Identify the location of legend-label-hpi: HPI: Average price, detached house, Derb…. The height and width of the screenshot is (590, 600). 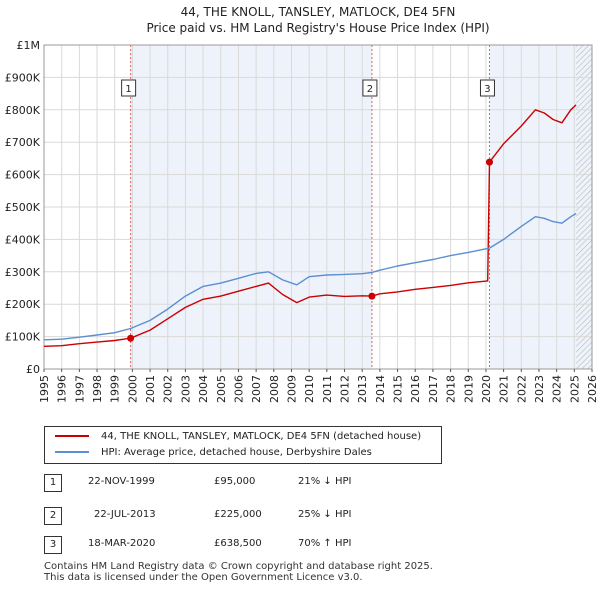
(236, 452).